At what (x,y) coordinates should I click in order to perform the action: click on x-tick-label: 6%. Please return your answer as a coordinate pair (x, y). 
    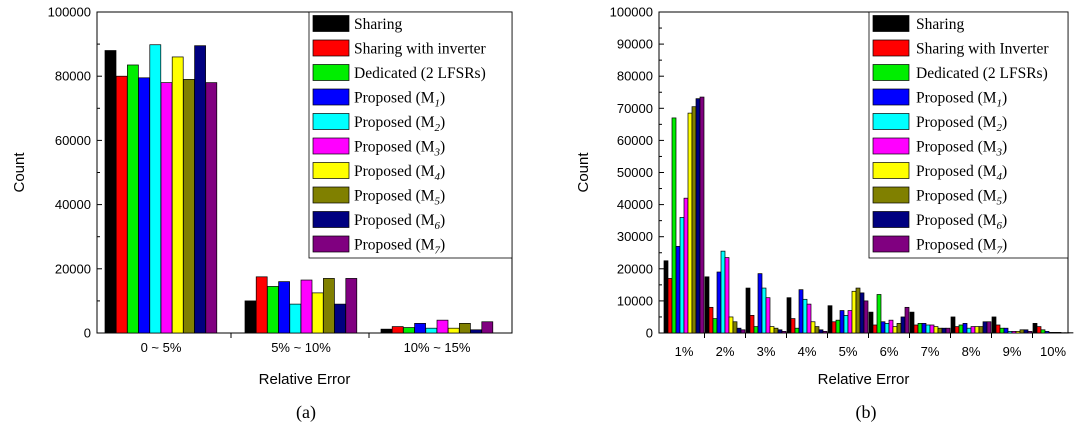
    Looking at the image, I should click on (889, 351).